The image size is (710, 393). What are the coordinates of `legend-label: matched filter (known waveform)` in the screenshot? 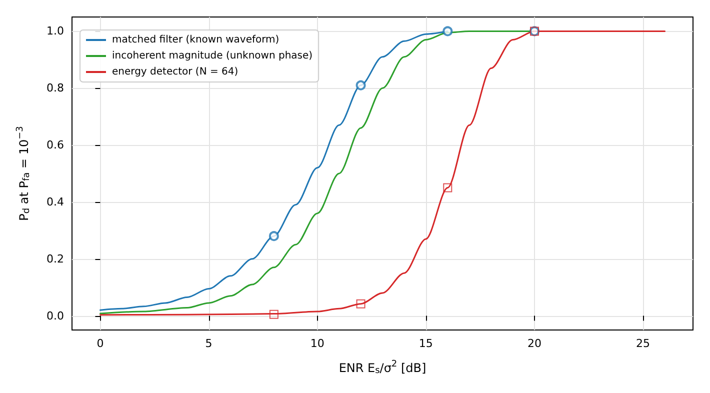 It's located at (196, 40).